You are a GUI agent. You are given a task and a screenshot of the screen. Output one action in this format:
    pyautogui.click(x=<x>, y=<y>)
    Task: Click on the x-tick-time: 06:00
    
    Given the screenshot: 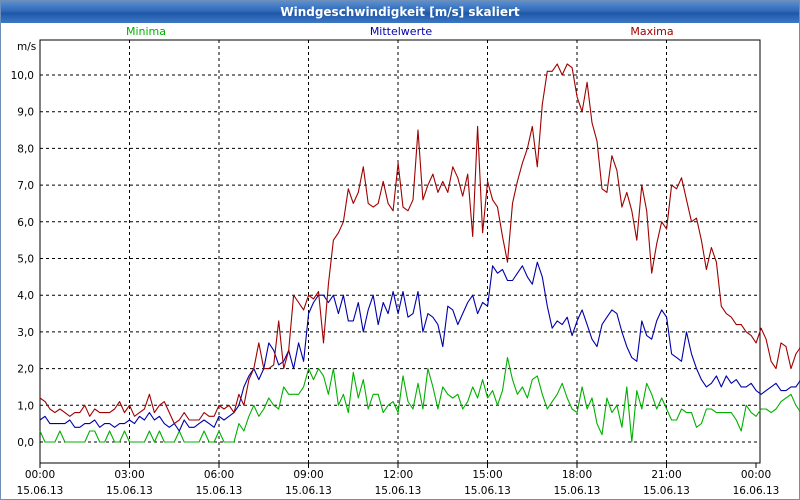 What is the action you would take?
    pyautogui.click(x=219, y=475)
    